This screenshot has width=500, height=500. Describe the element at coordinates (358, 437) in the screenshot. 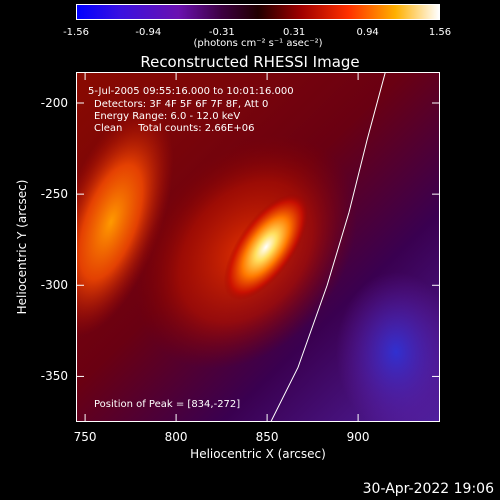

I see `x-tick-label: 900` at that location.